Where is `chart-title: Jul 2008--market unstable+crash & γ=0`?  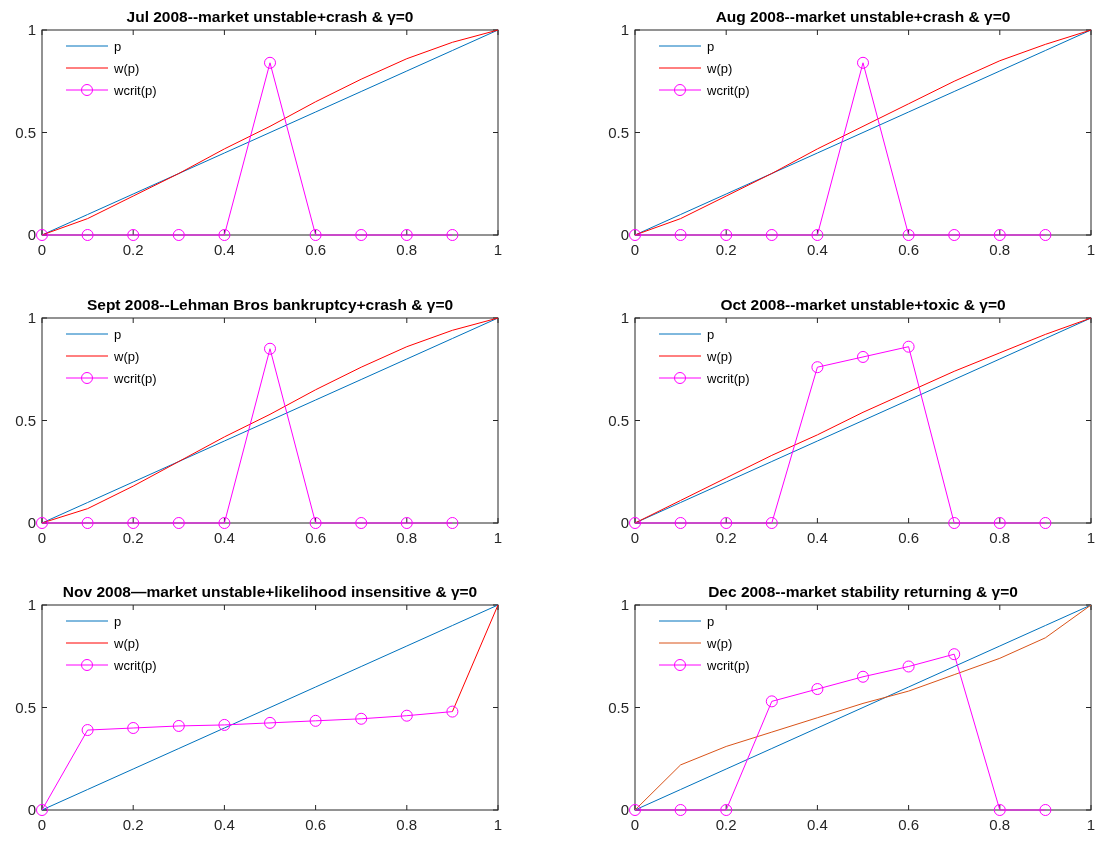
chart-title: Jul 2008--market unstable+crash & γ=0 is located at coordinates (270, 16).